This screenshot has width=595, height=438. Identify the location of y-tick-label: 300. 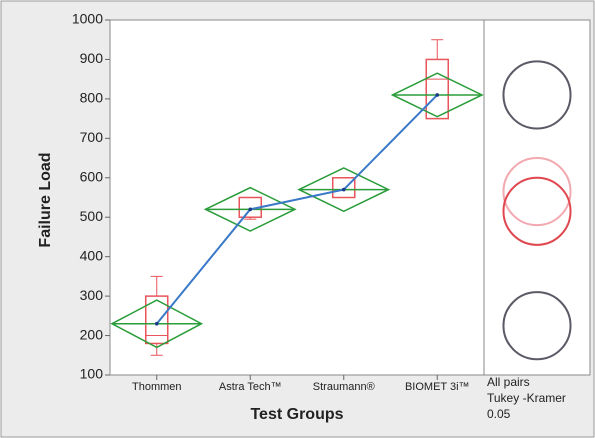
(92, 295).